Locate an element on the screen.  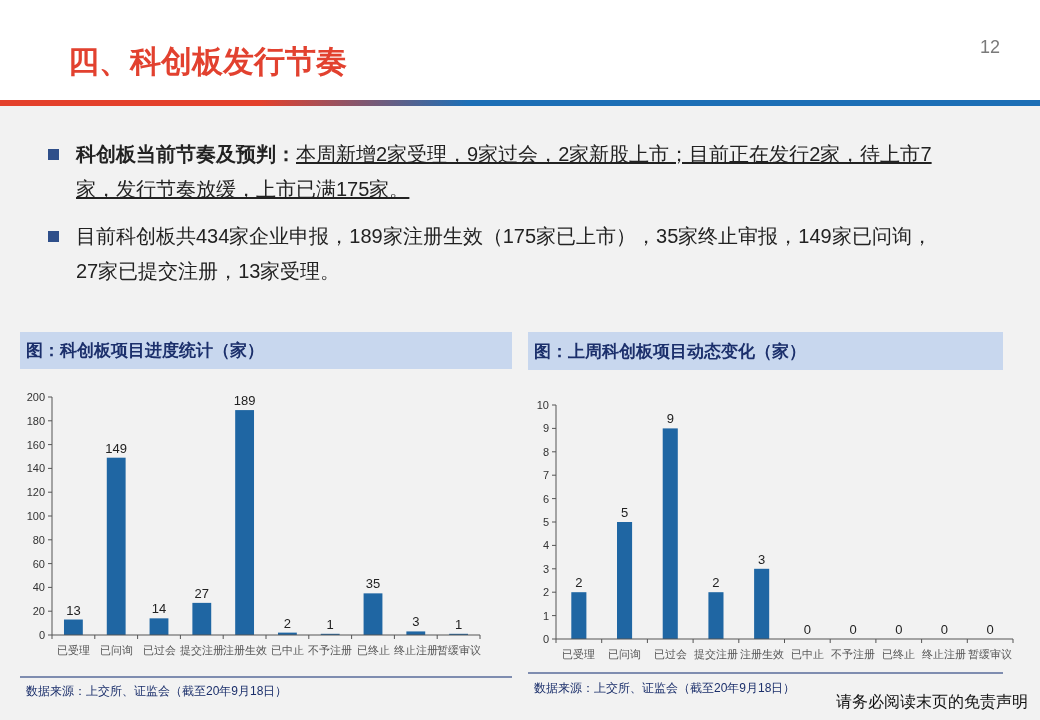
data-label: 27 is located at coordinates (202, 593).